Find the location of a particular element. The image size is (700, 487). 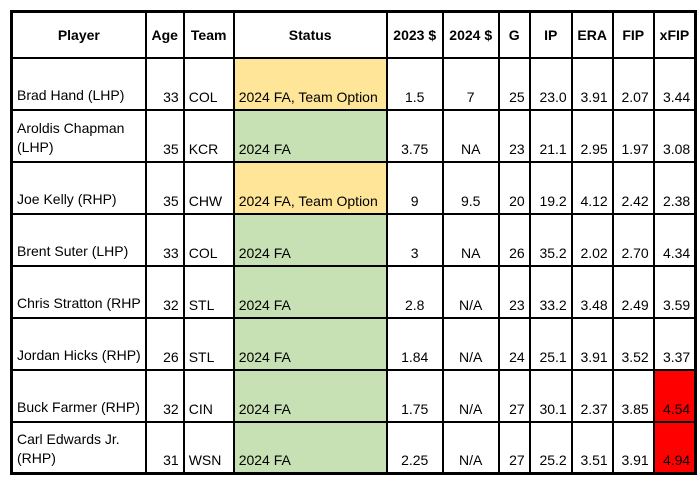

cell-age: 26 is located at coordinates (164, 343).